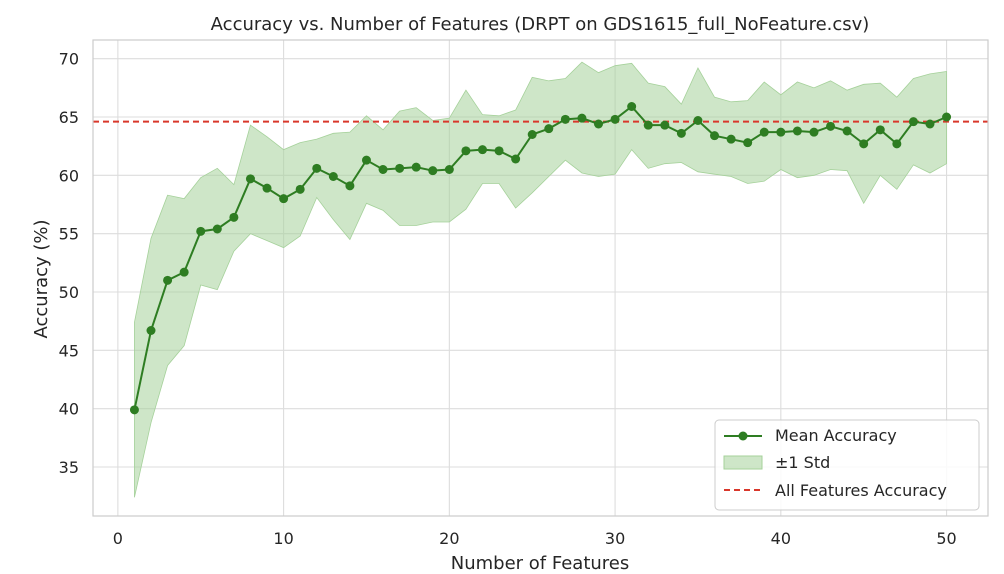  I want to click on y-tick-label: 40, so click(69, 409).